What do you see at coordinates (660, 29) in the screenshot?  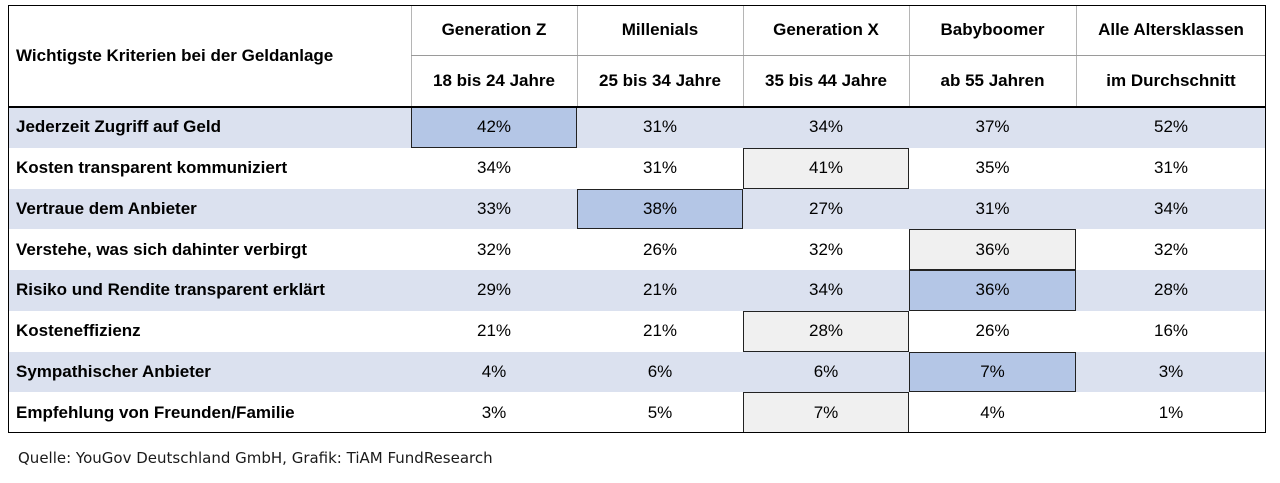 I see `column-header: Millenials` at bounding box center [660, 29].